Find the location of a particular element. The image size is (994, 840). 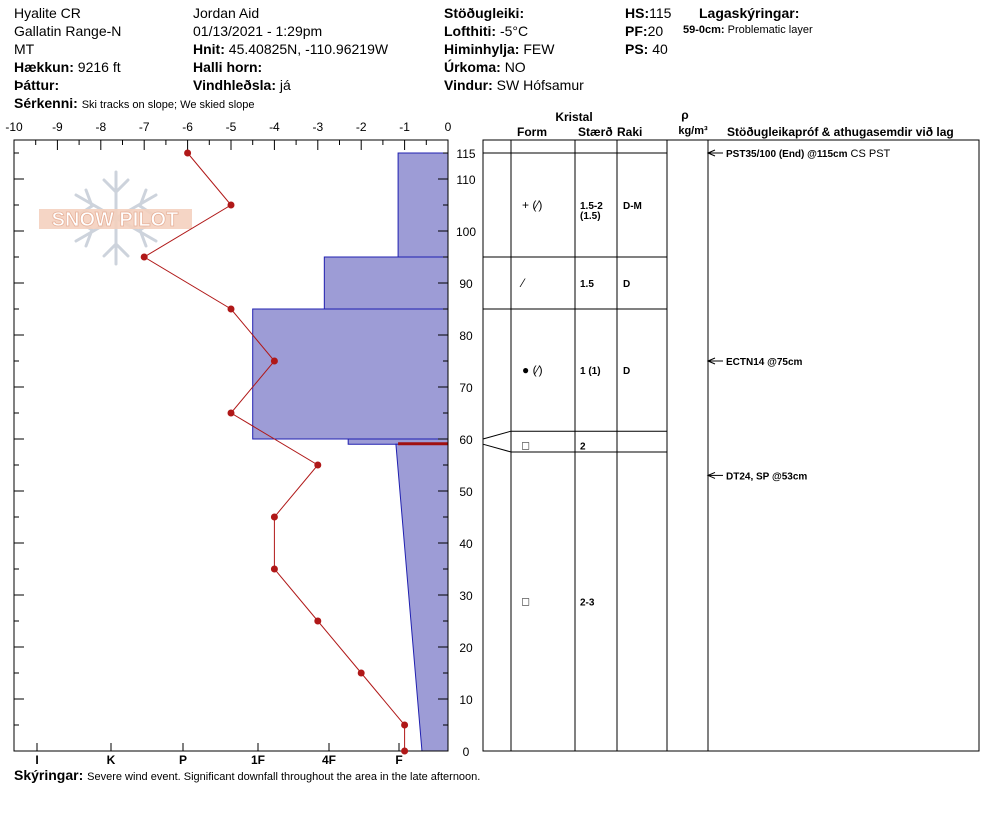

depth-tick-label: 70 is located at coordinates (466, 388).